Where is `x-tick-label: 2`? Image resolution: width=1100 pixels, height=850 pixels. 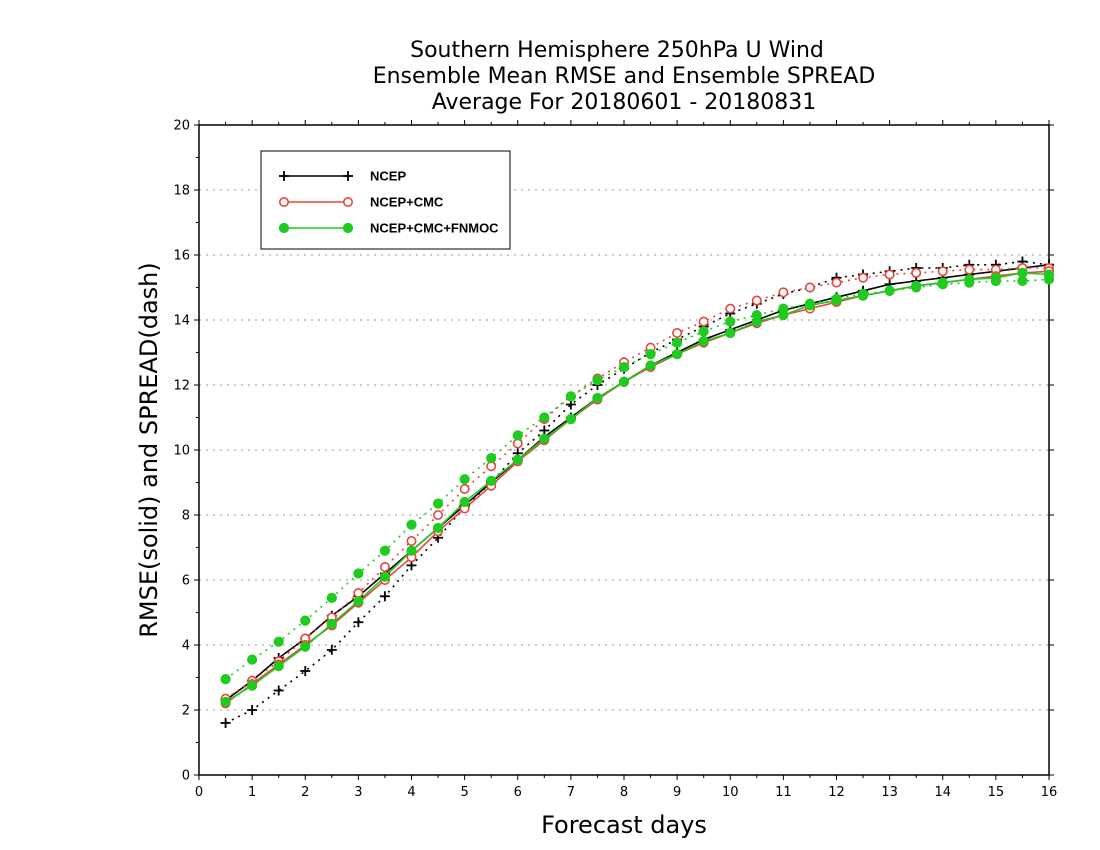 x-tick-label: 2 is located at coordinates (305, 792).